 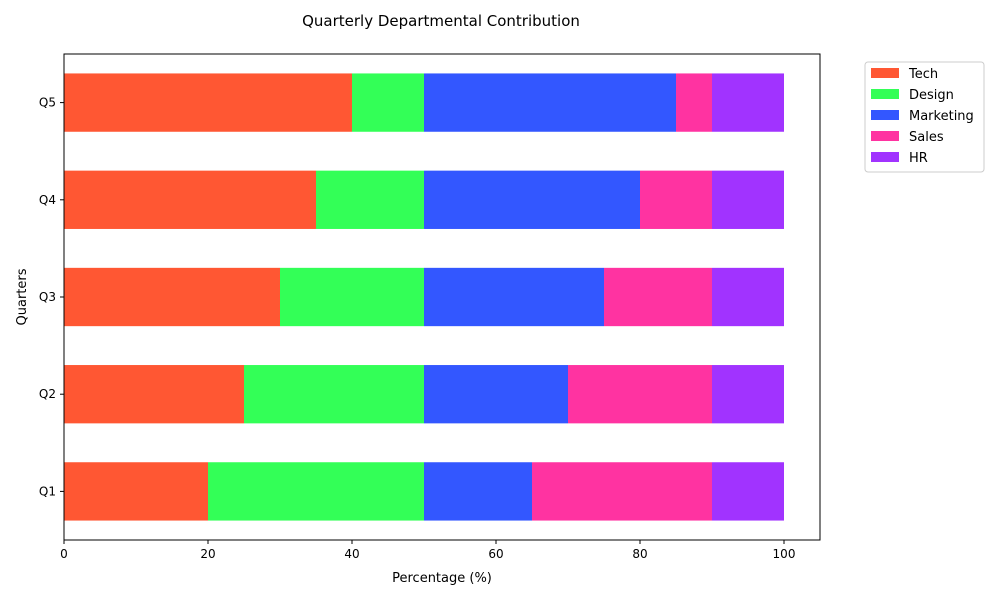 I want to click on legend: Tech Design Marketing Sales HR, so click(x=924, y=117).